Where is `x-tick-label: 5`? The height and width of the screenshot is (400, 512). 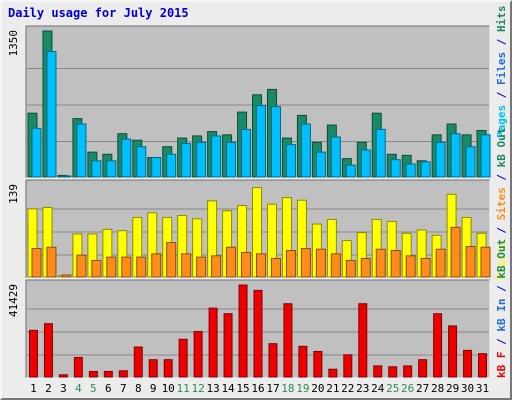
x-tick-label: 5 is located at coordinates (93, 388).